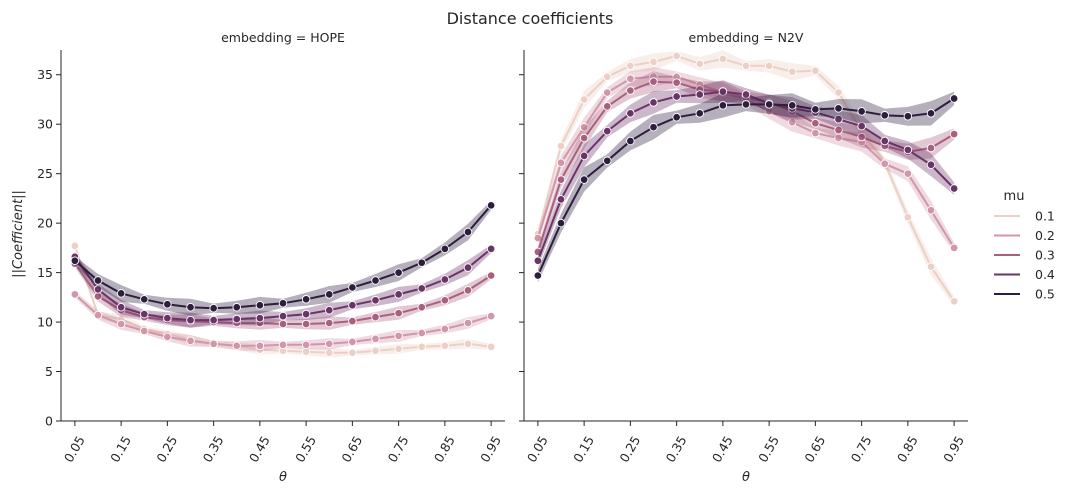 This screenshot has width=1070, height=495. What do you see at coordinates (1045, 235) in the screenshot?
I see `legend-label: 0.2` at bounding box center [1045, 235].